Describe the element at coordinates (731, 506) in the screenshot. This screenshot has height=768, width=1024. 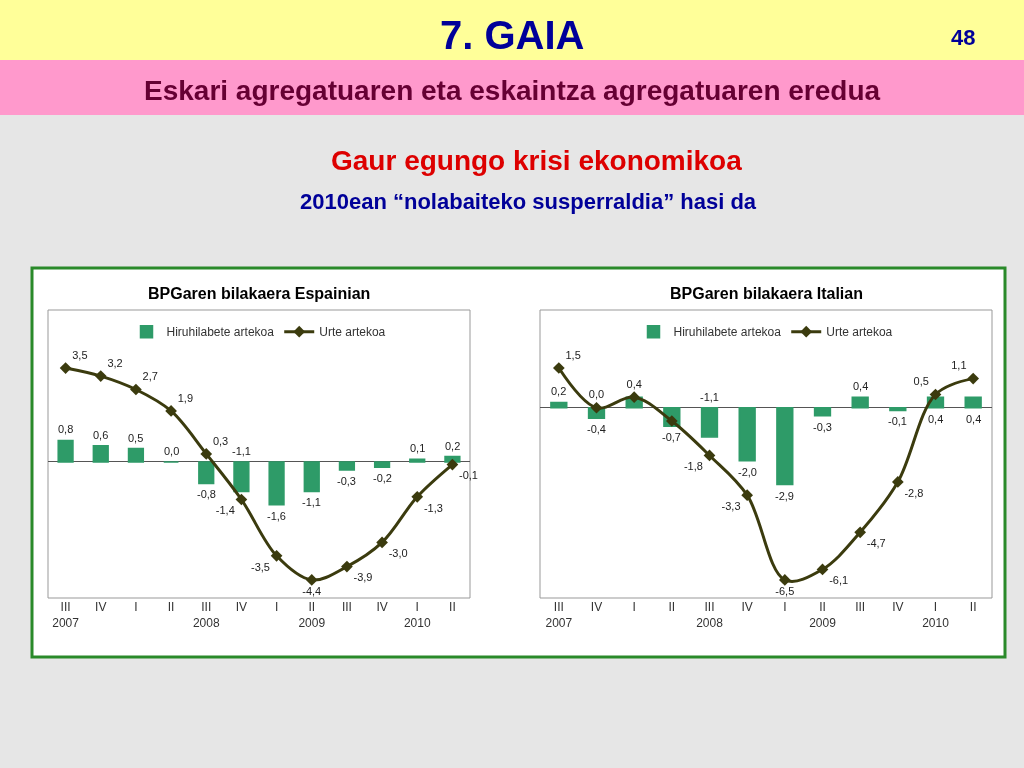
I see `data-label: -3,3` at that location.